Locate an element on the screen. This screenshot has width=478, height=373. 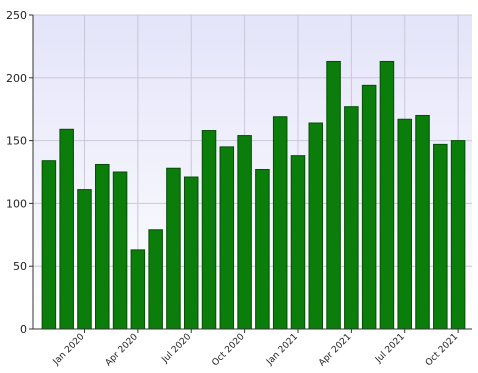
y-tick-label: 150 is located at coordinates (16, 141).